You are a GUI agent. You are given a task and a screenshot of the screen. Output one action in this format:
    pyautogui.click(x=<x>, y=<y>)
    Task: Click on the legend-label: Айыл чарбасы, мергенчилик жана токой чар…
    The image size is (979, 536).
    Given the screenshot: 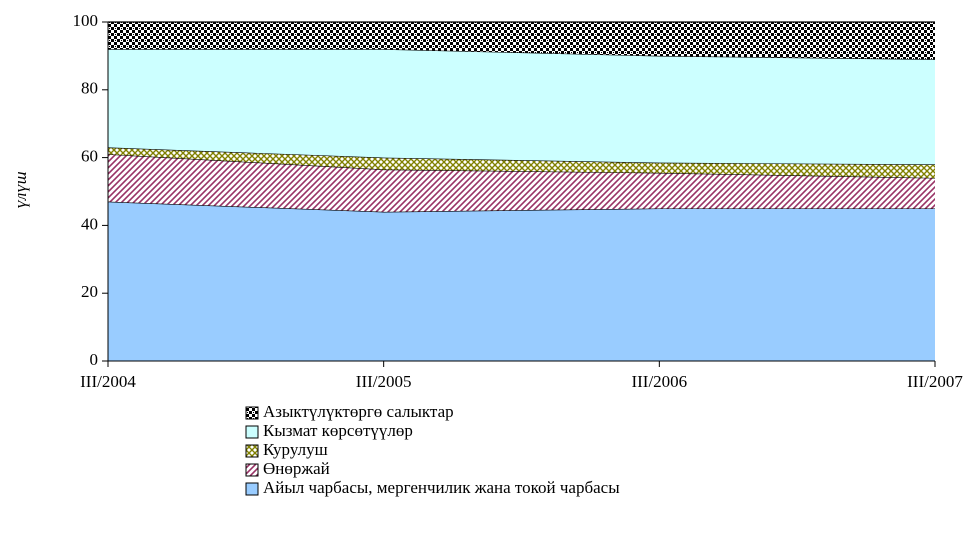 What is the action you would take?
    pyautogui.click(x=441, y=487)
    